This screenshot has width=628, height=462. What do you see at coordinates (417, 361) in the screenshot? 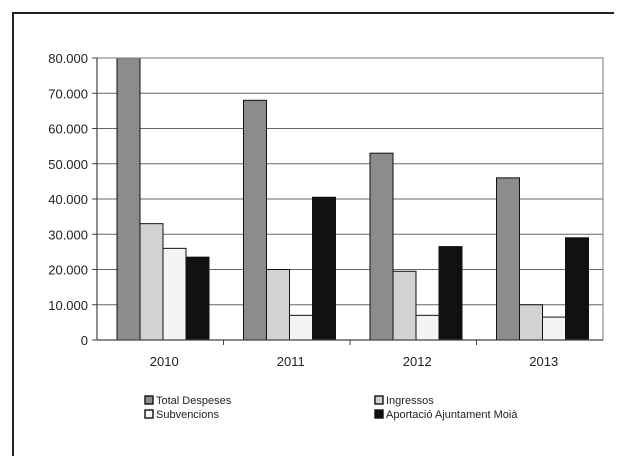
I see `x-tick-label: 2012` at bounding box center [417, 361].